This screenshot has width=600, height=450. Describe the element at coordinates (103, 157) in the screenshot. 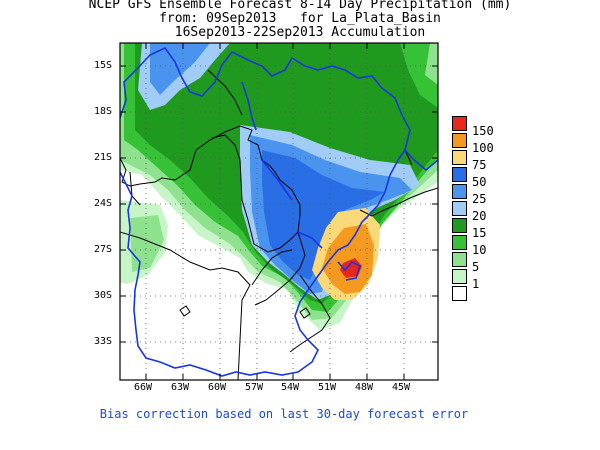

I see `lat-label: 21S` at that location.